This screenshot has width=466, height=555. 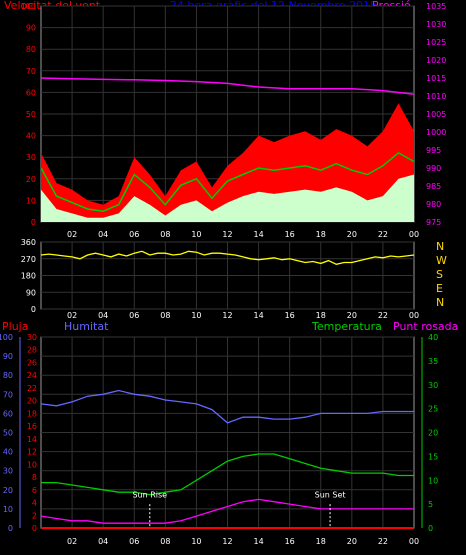 I want to click on wind-direction-x-tick-label: 22, so click(x=383, y=315).